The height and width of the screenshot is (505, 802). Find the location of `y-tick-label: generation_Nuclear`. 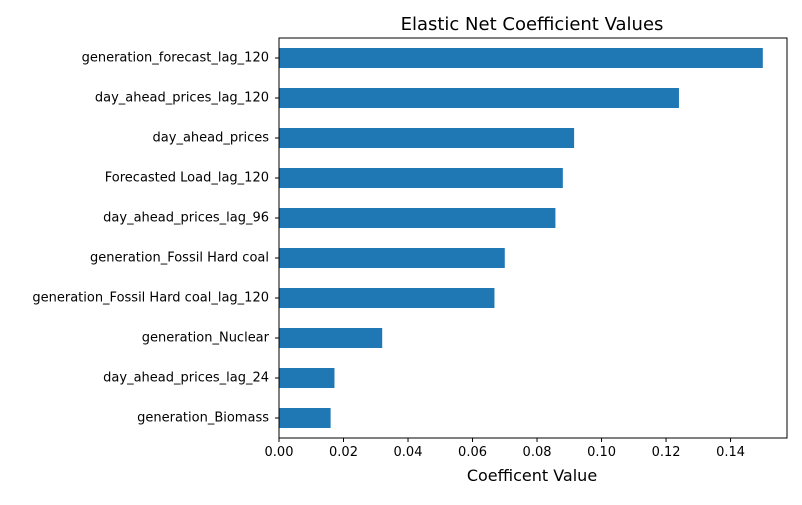

y-tick-label: generation_Nuclear is located at coordinates (206, 338).